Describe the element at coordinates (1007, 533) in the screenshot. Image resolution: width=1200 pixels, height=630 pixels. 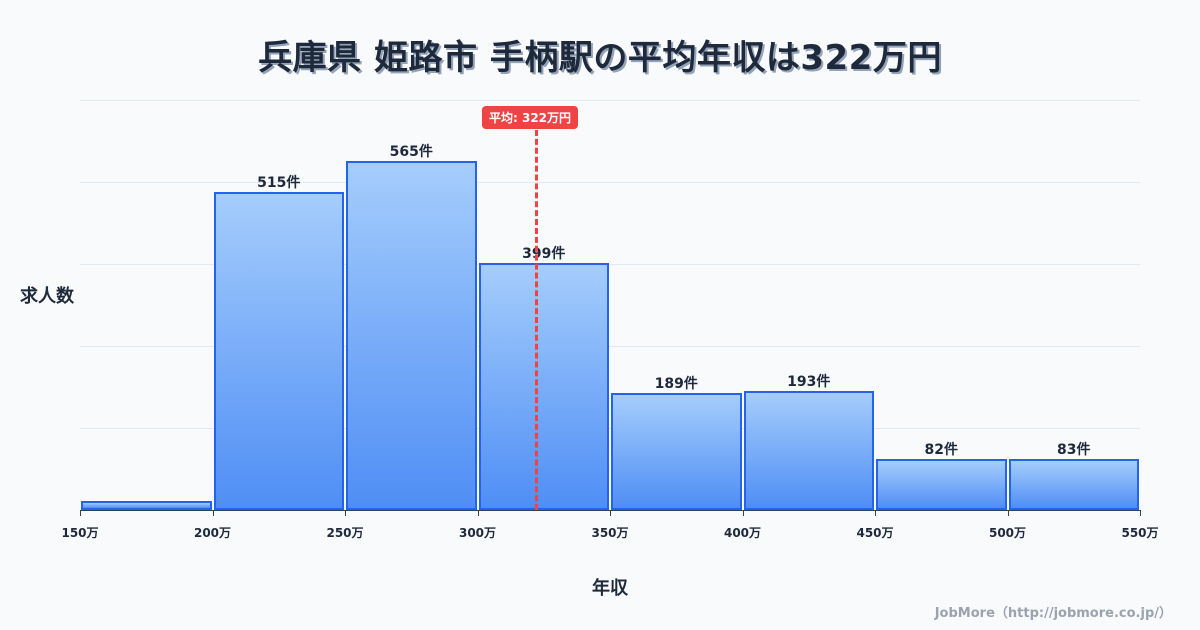
I see `x-tick-label: 500万` at that location.